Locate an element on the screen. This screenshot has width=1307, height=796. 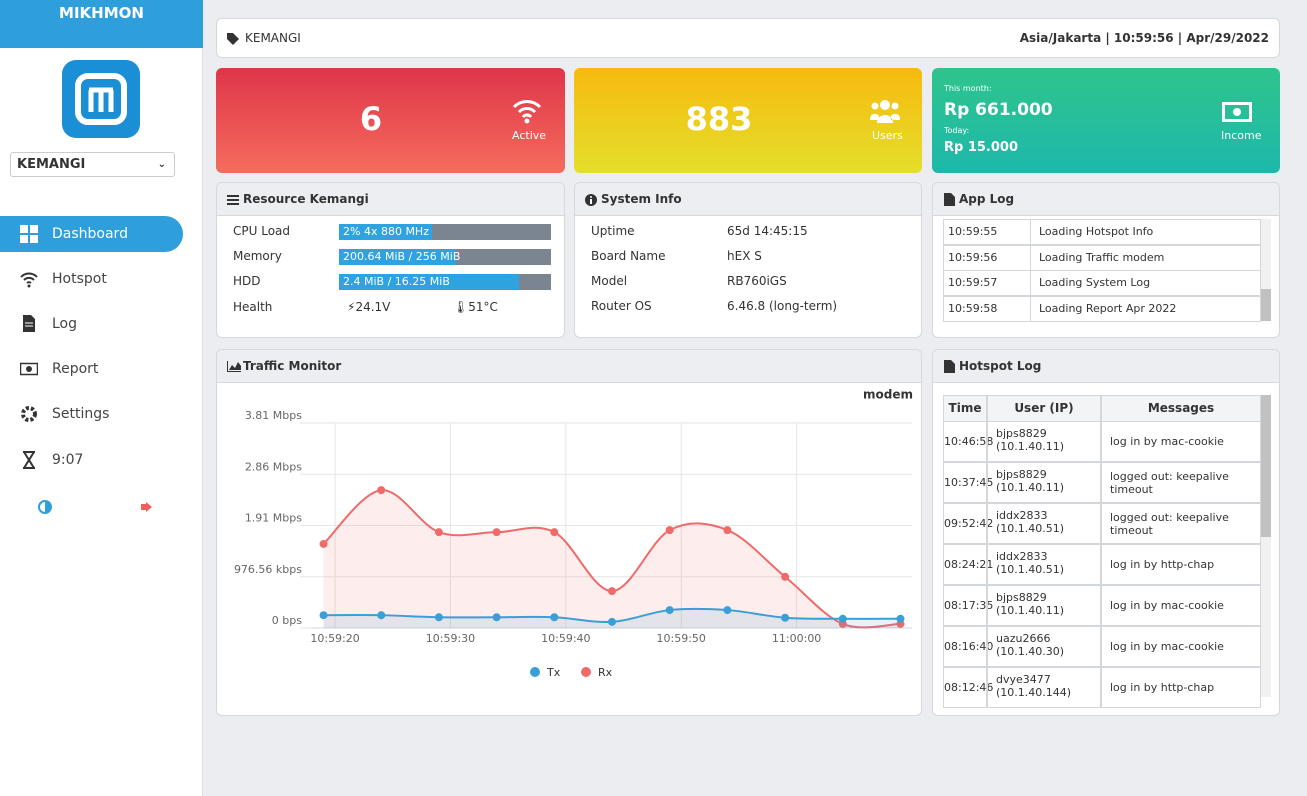
voltage-value: 24.1V is located at coordinates (373, 307).